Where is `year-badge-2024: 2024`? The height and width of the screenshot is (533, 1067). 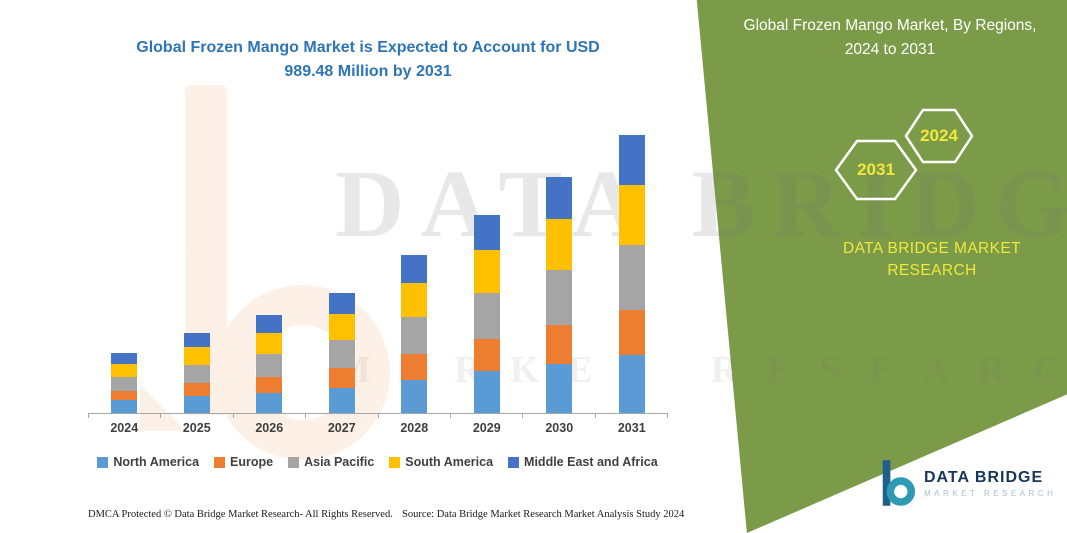
year-badge-2024: 2024 is located at coordinates (939, 136).